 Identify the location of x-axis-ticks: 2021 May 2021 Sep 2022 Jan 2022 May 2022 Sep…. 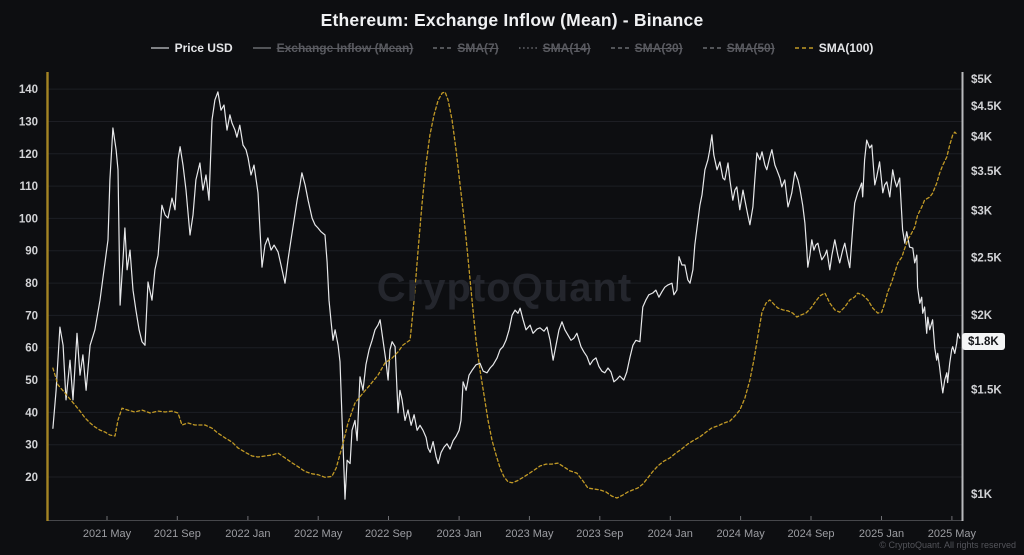
(530, 528).